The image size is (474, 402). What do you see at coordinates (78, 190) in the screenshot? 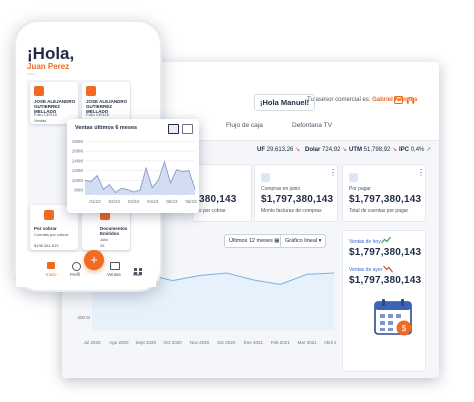
I see `y-tick-label: 80M` at bounding box center [78, 190].